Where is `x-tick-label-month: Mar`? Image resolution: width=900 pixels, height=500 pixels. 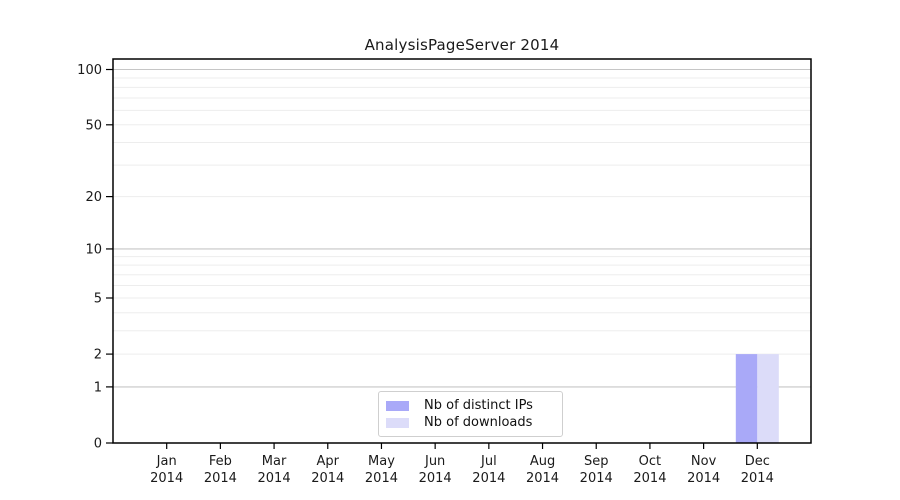
x-tick-label-month: Mar is located at coordinates (274, 461).